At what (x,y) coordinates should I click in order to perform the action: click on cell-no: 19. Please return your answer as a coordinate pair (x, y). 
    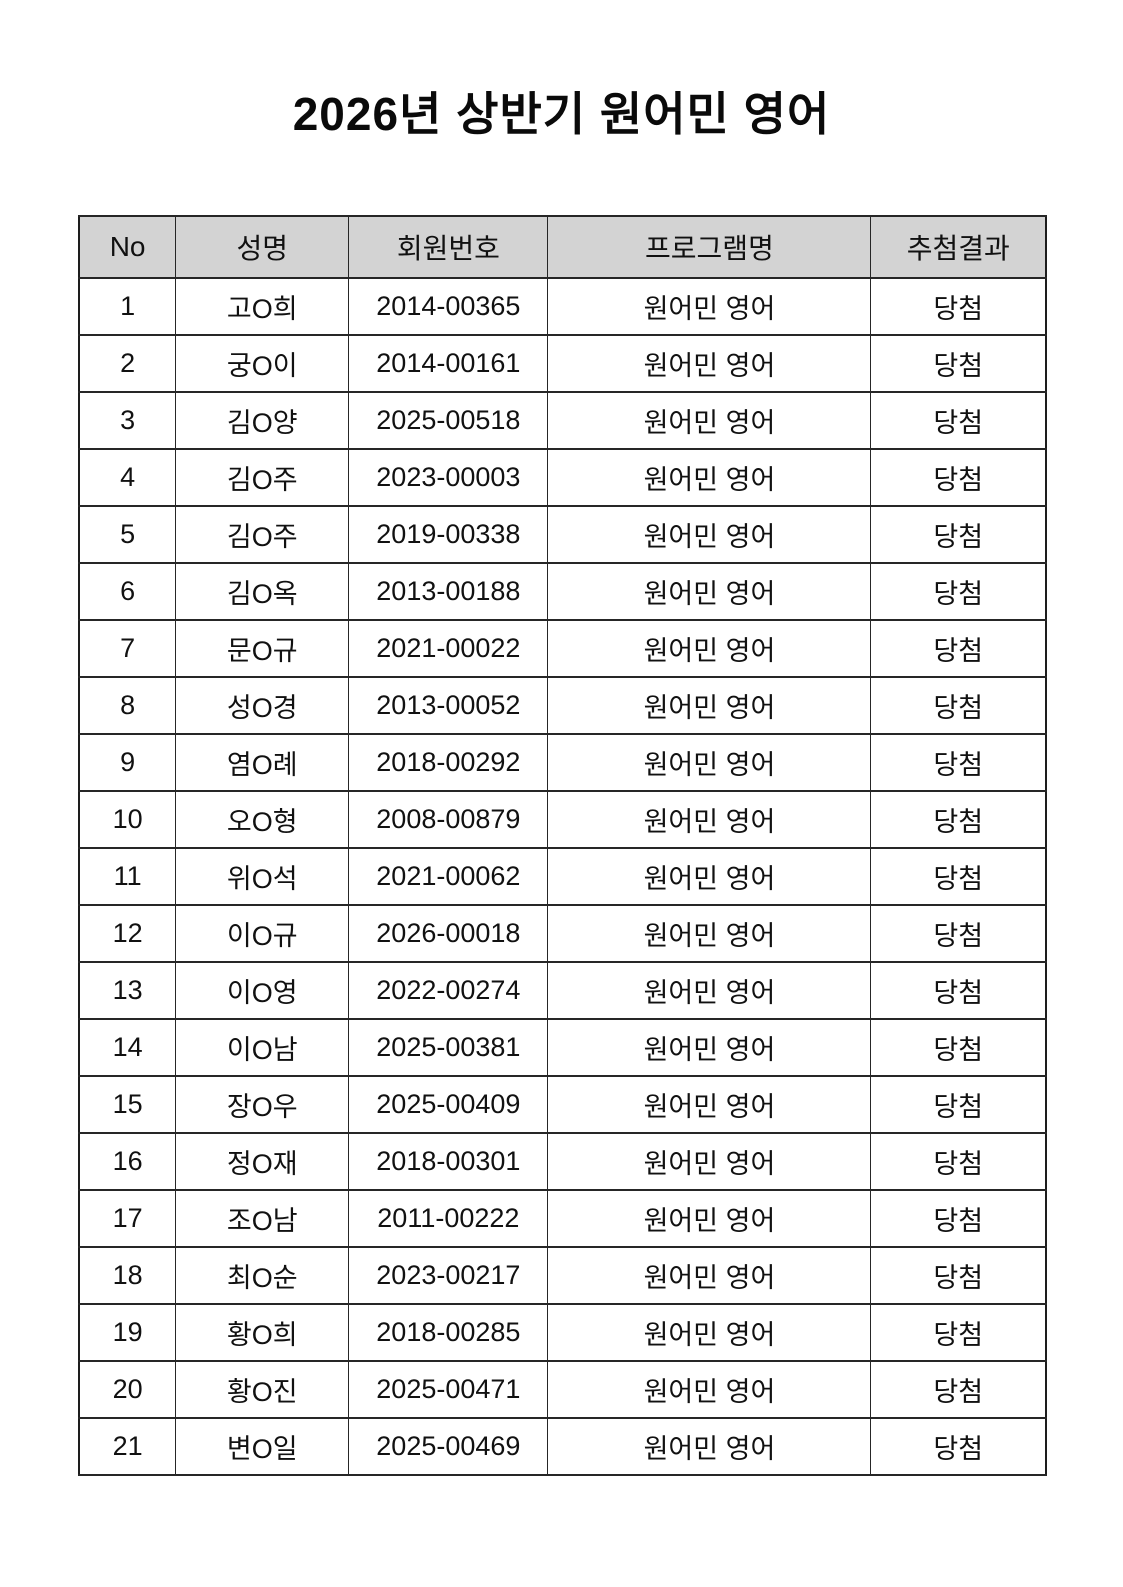
    Looking at the image, I should click on (127, 1332).